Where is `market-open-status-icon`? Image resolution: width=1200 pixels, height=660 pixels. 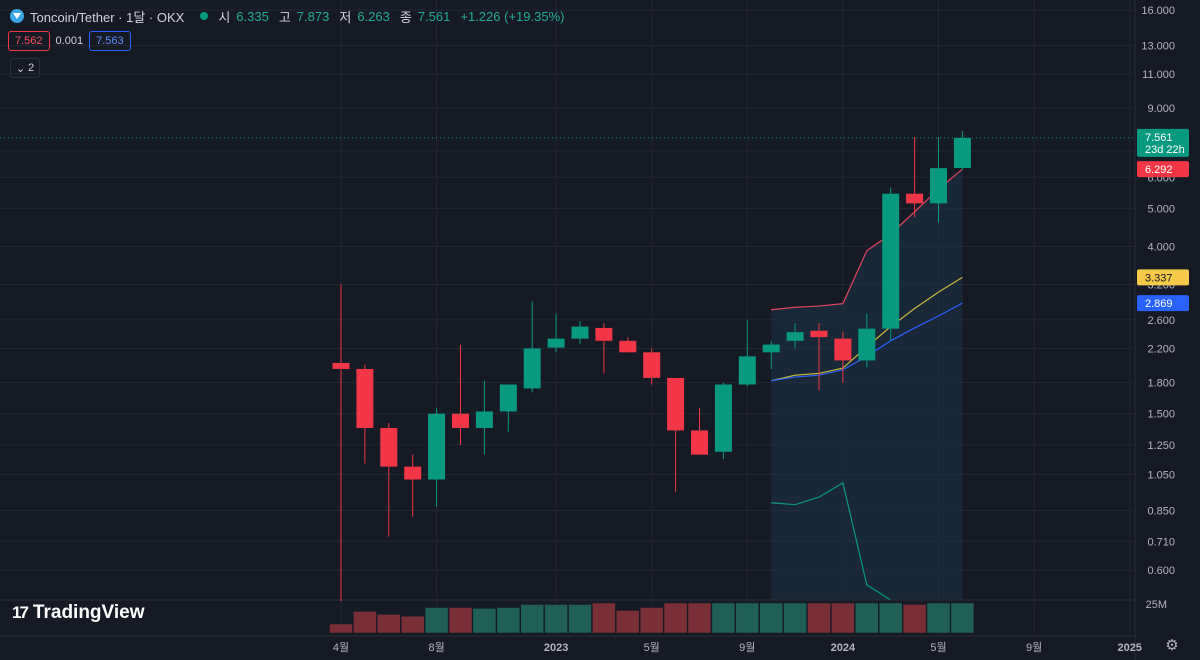
market-open-status-icon is located at coordinates (204, 16).